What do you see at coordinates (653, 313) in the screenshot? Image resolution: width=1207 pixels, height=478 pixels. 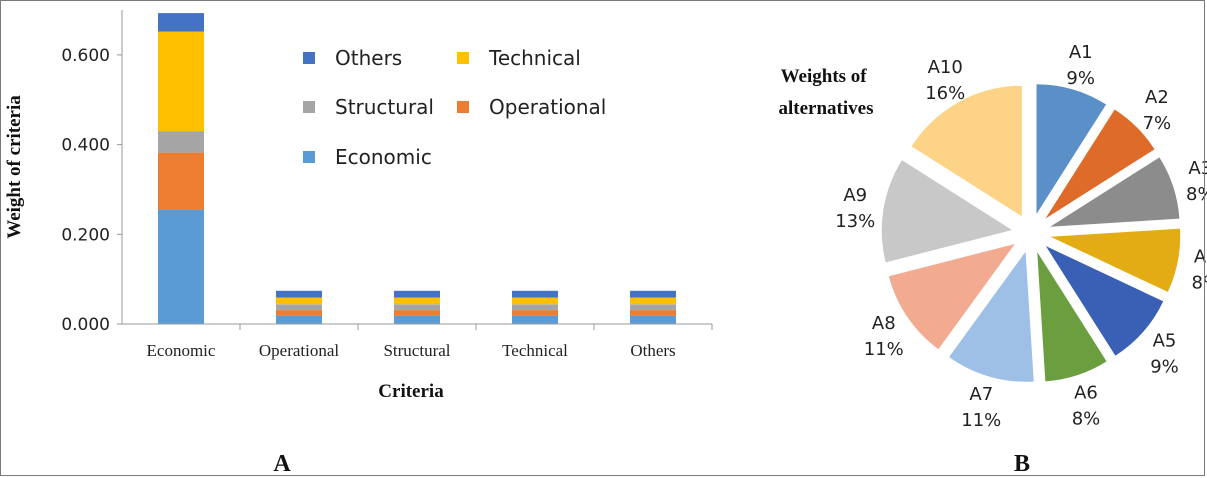 I see `bar-segment-others-operational` at bounding box center [653, 313].